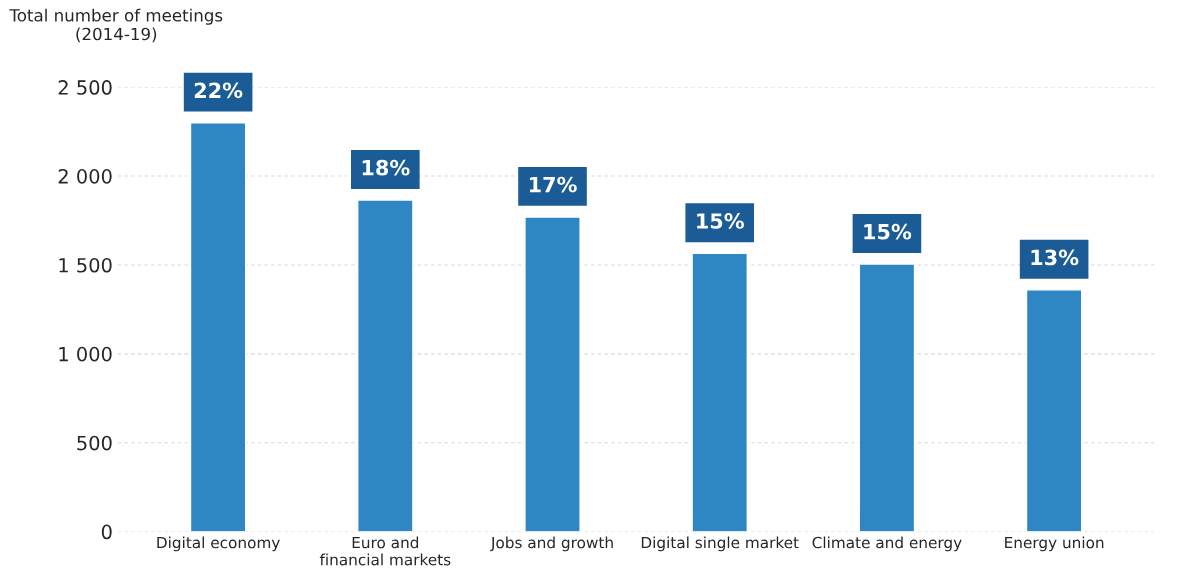 The image size is (1178, 581). What do you see at coordinates (386, 167) in the screenshot?
I see `annotation: 18%` at bounding box center [386, 167].